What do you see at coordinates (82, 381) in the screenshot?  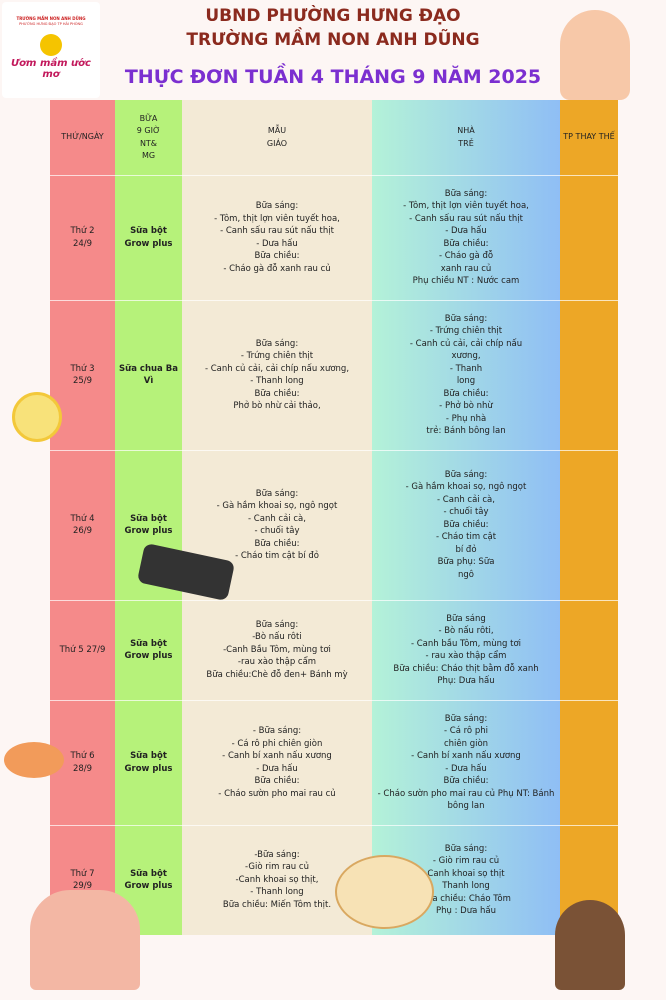 I see `cell-line: 25/9` at bounding box center [82, 381].